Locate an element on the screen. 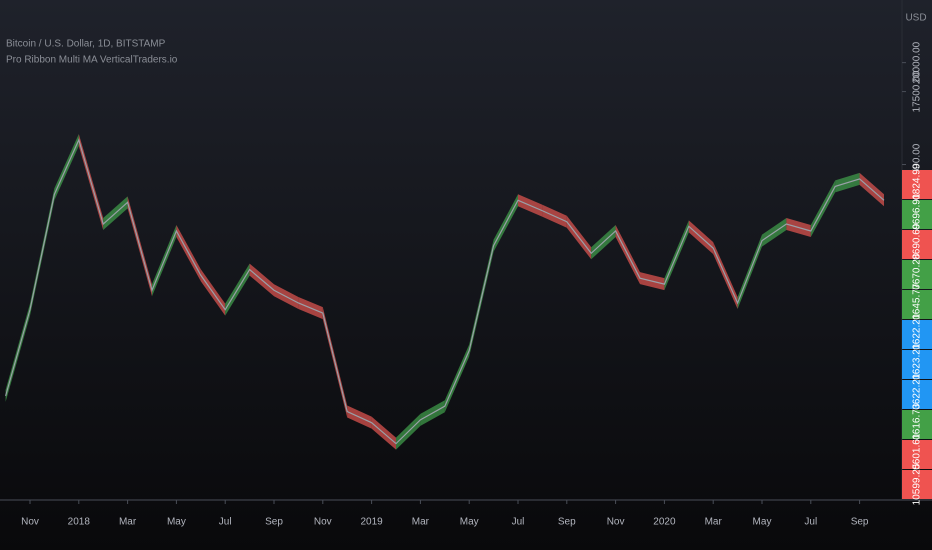 The image size is (932, 550). price-tag-label: 10690.69 is located at coordinates (917, 244).